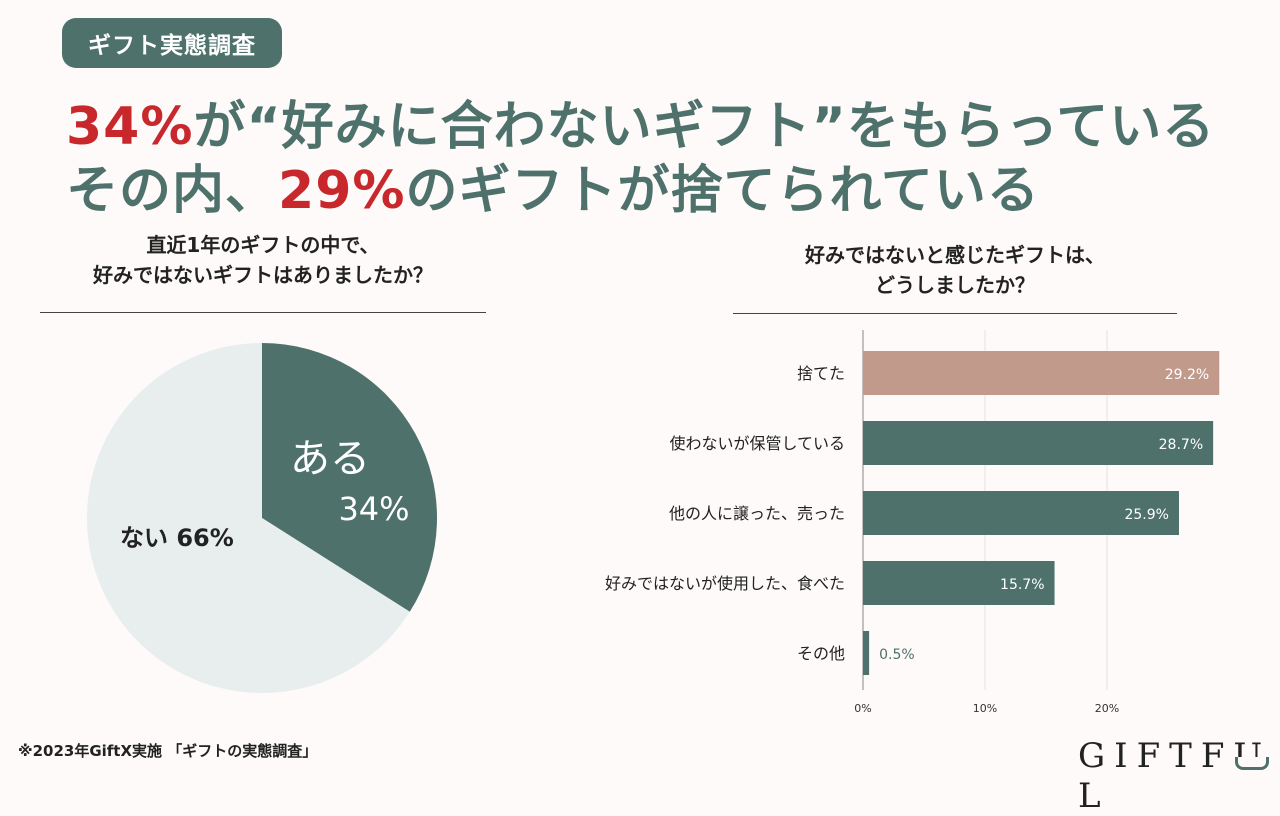 Image resolution: width=1280 pixels, height=816 pixels. Describe the element at coordinates (168, 751) in the screenshot. I see `footnote: ※2023年GiftX実施 「ギフトの実態調査」` at that location.